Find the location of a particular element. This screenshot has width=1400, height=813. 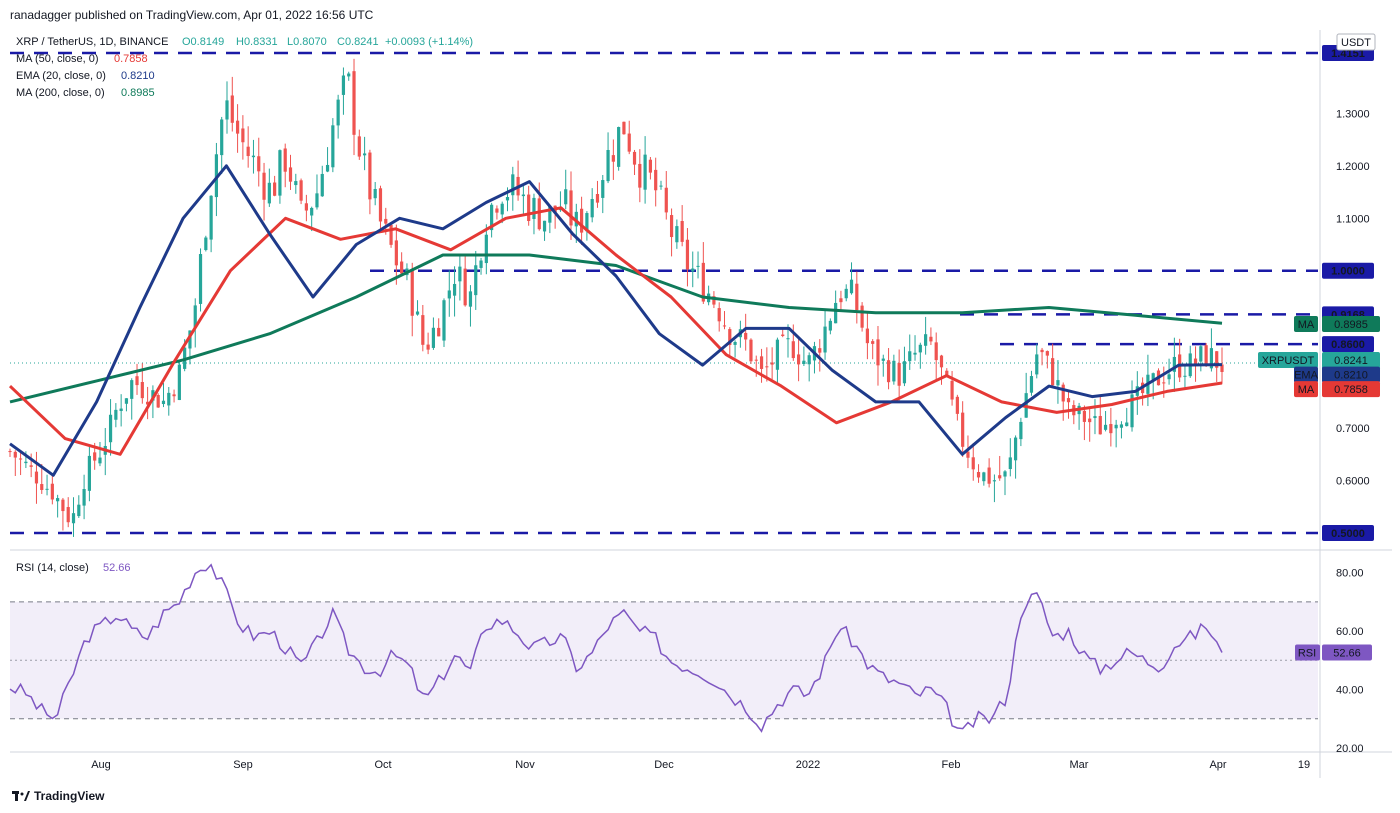

tradingview-brand: TradingView is located at coordinates (58, 796).